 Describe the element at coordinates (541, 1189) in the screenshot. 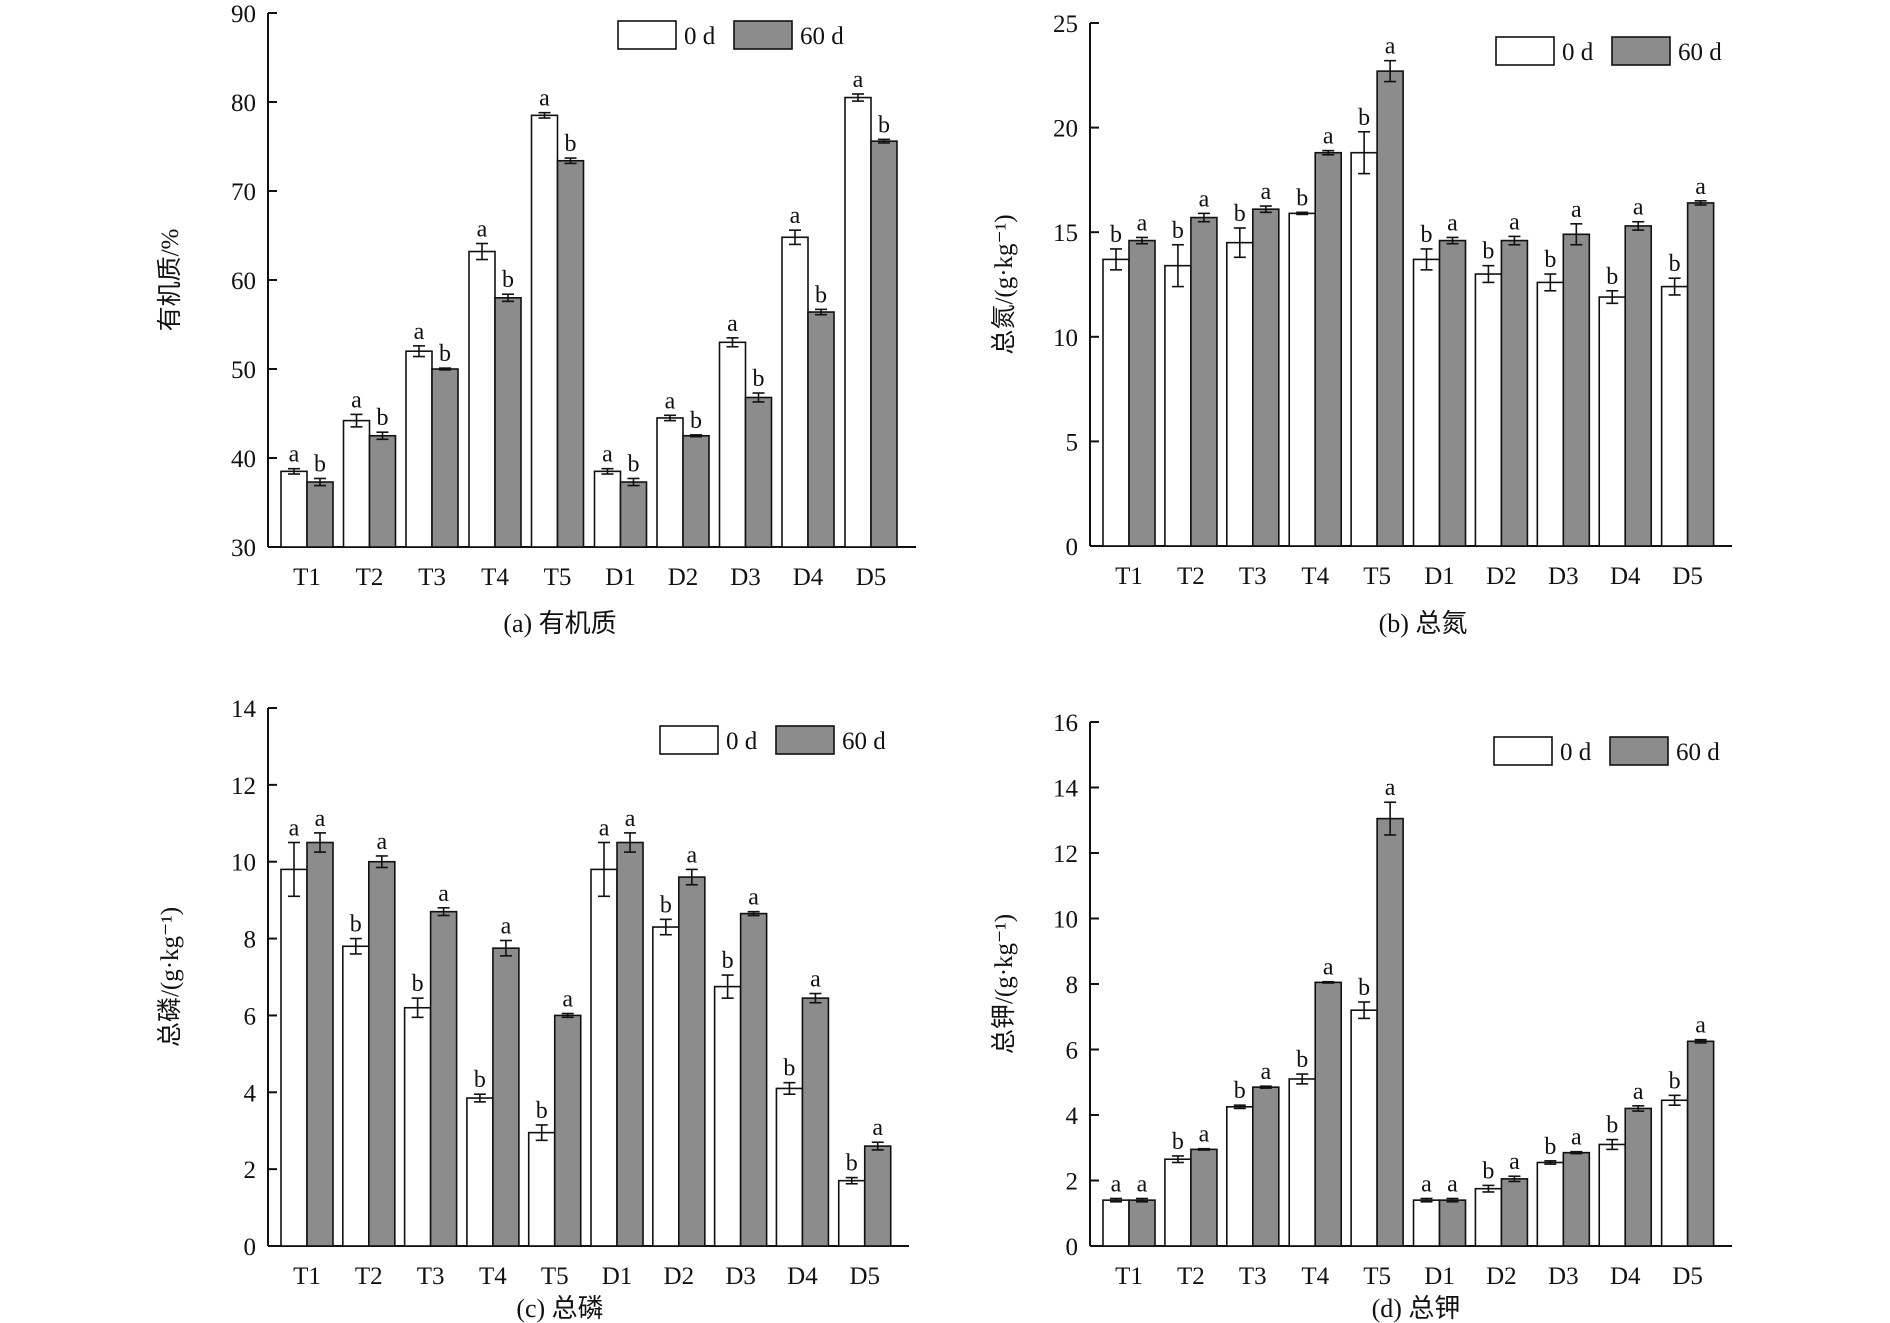

I see `bar-0d-T5` at that location.